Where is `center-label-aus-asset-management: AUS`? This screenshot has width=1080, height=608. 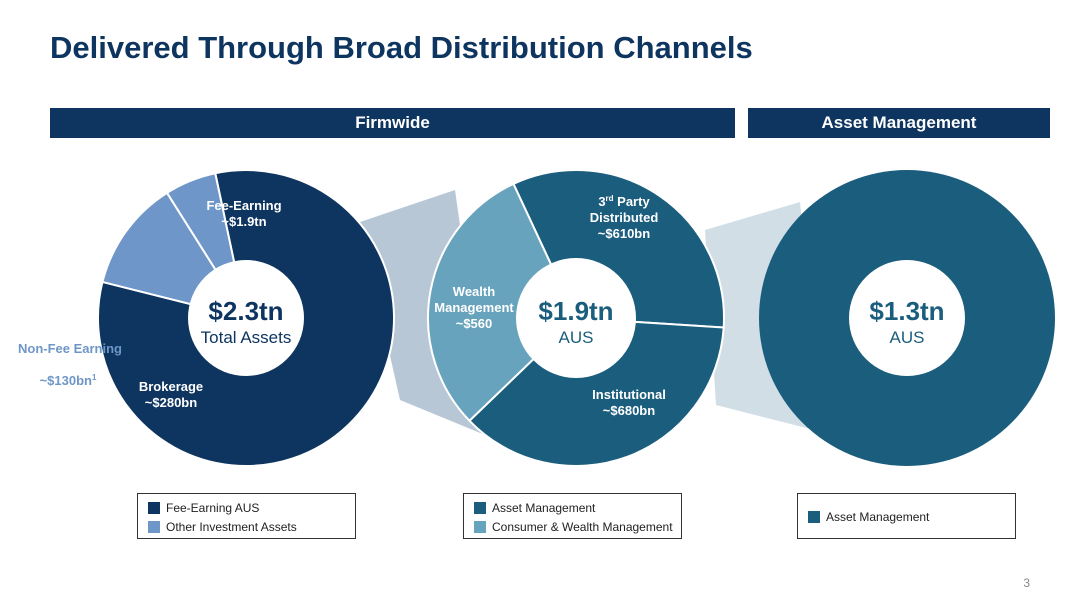 center-label-aus-asset-management: AUS is located at coordinates (907, 337).